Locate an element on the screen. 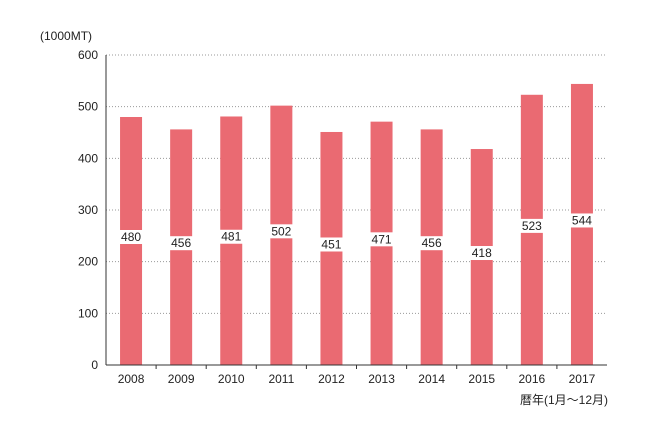 Image resolution: width=650 pixels, height=440 pixels. y-tick-label: 0 is located at coordinates (94, 365).